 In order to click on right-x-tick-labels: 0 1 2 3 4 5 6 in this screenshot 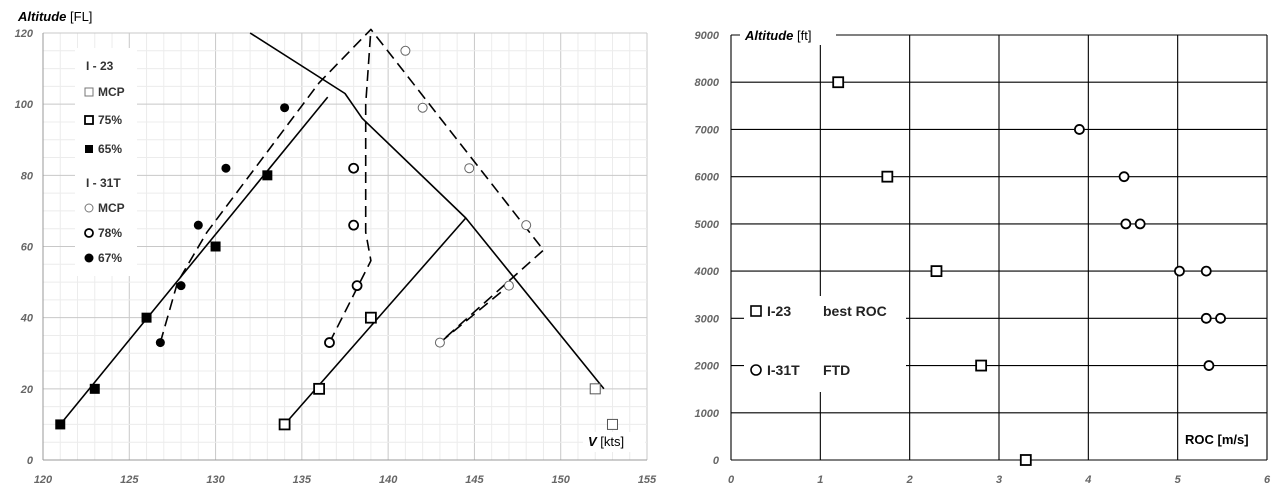, I will do `click(999, 480)`.